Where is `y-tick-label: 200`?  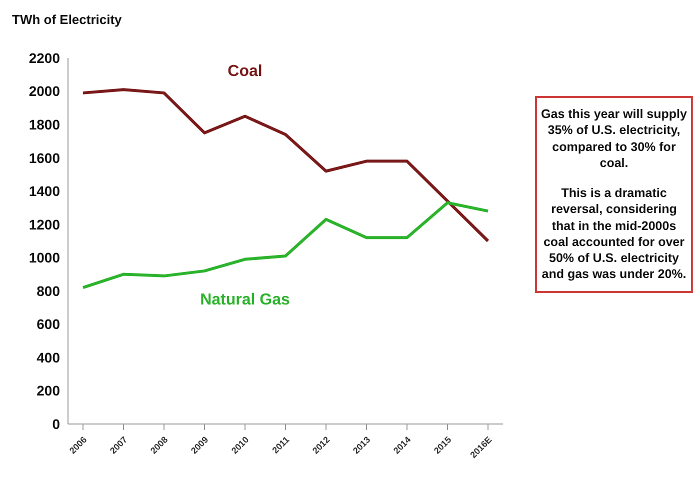 y-tick-label: 200 is located at coordinates (48, 390).